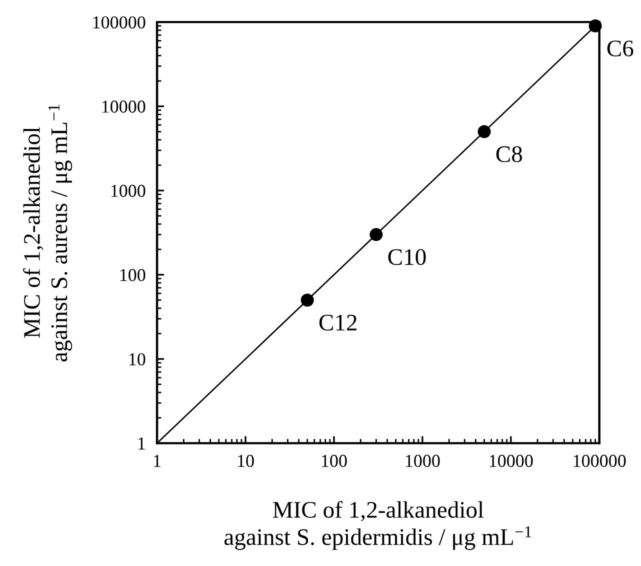  I want to click on x-tick-label: 1000, so click(423, 460).